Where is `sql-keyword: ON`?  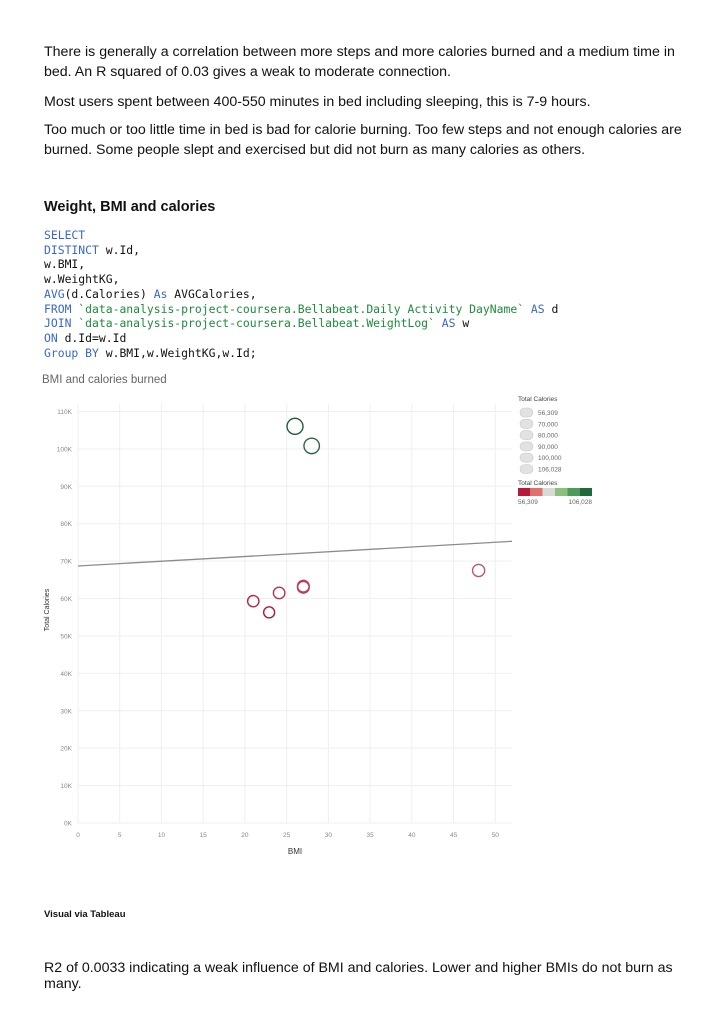
sql-keyword: ON is located at coordinates (51, 337).